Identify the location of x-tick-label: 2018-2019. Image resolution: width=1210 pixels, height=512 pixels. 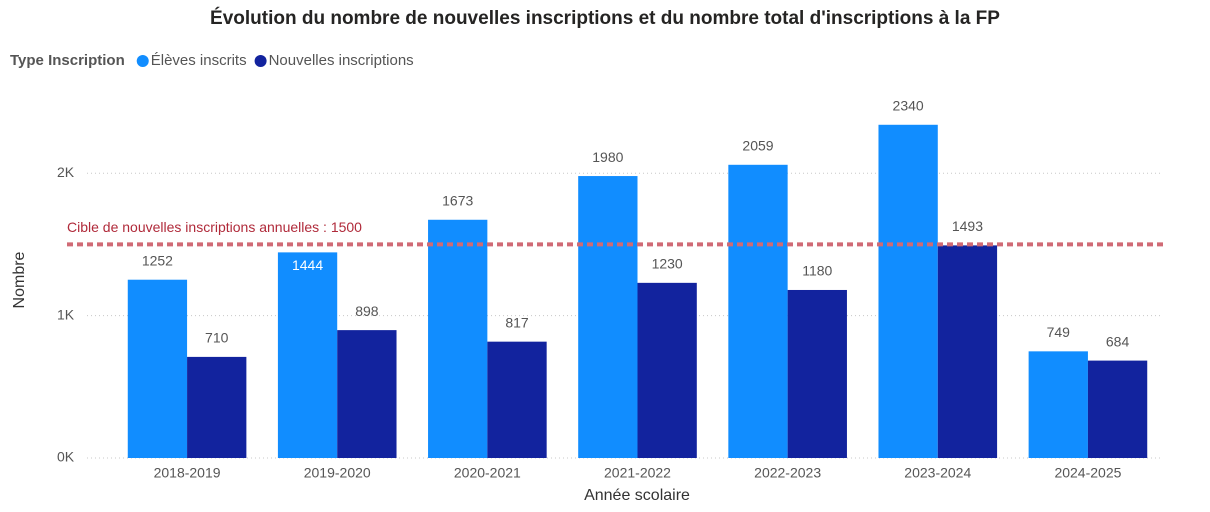
(187, 473).